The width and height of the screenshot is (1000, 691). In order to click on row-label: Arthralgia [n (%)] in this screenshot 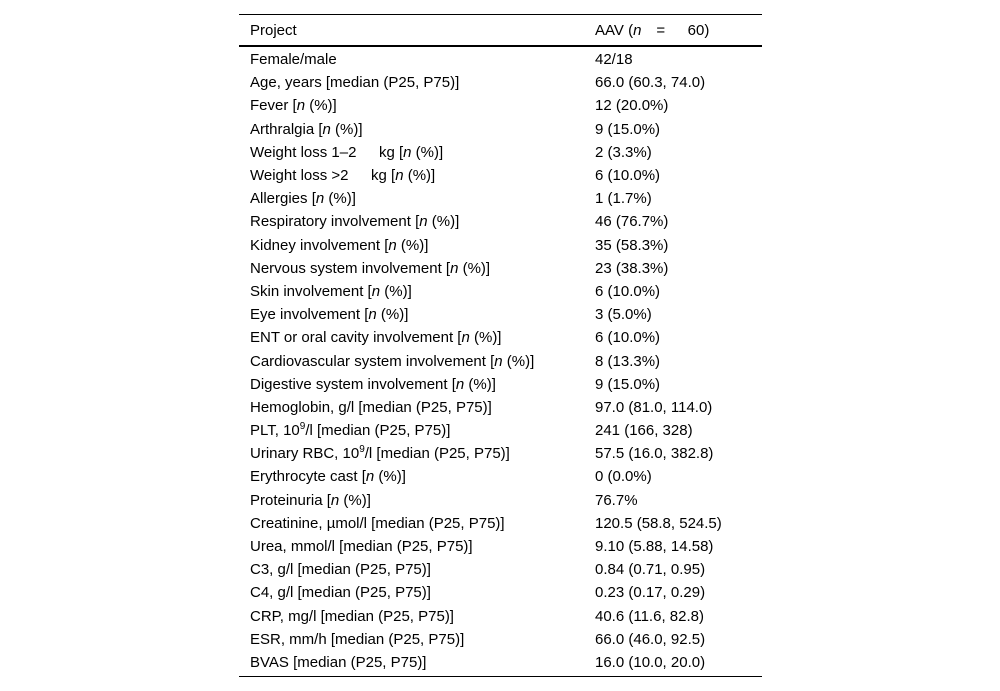, I will do `click(306, 129)`.